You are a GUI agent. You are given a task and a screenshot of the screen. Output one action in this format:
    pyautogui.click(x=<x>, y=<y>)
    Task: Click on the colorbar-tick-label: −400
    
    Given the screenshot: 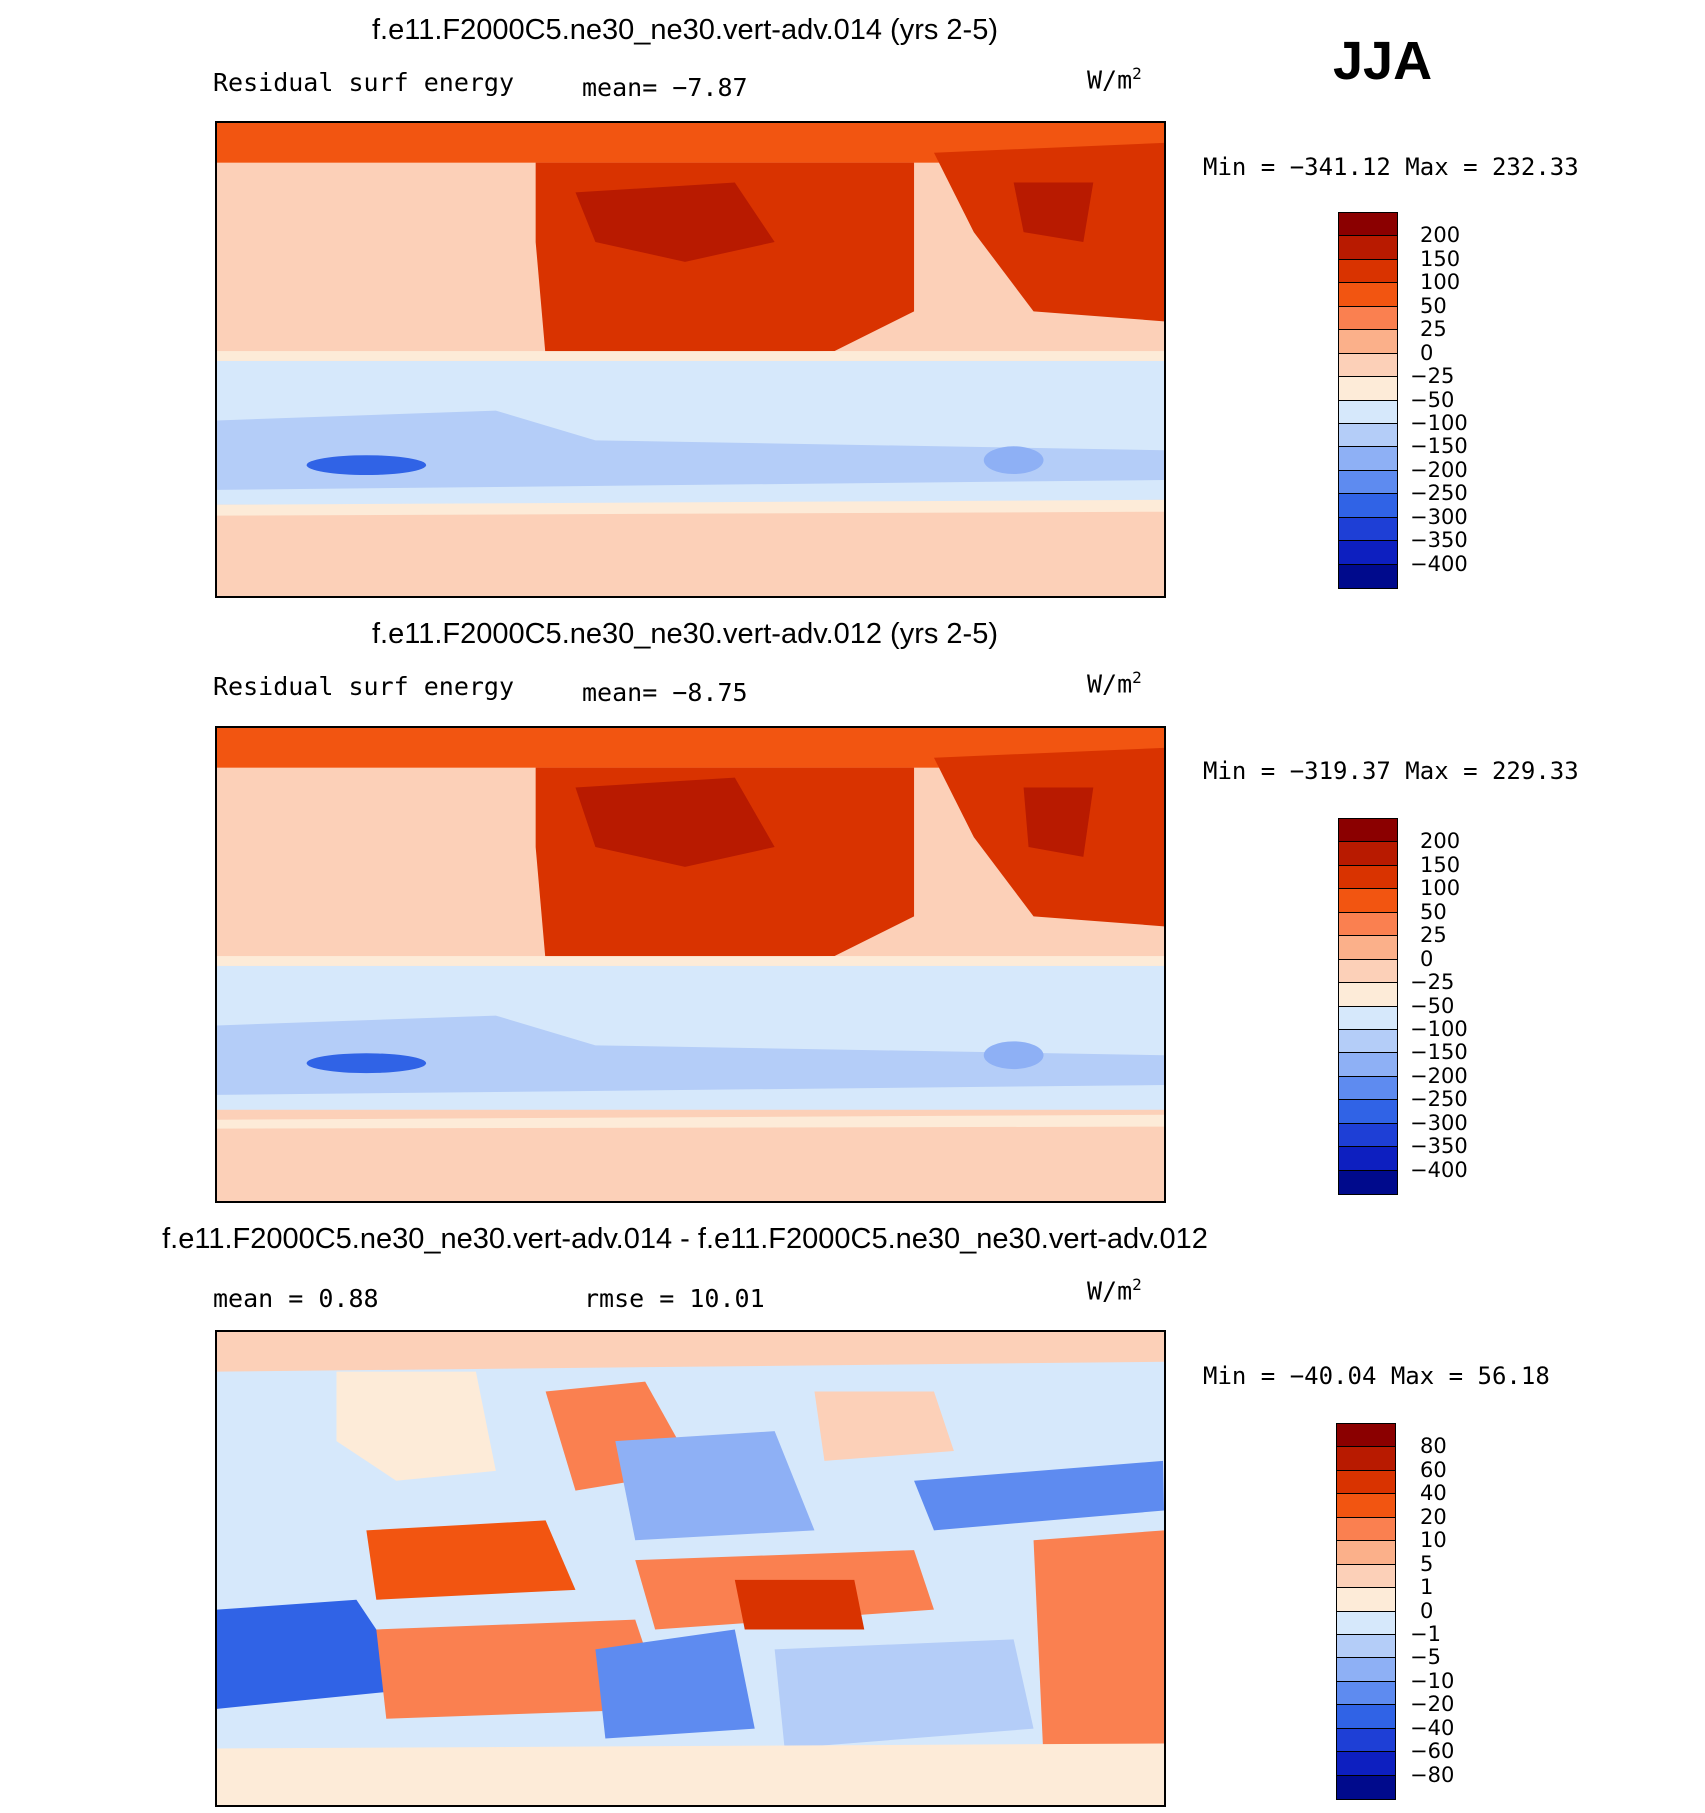 What is the action you would take?
    pyautogui.click(x=1439, y=563)
    